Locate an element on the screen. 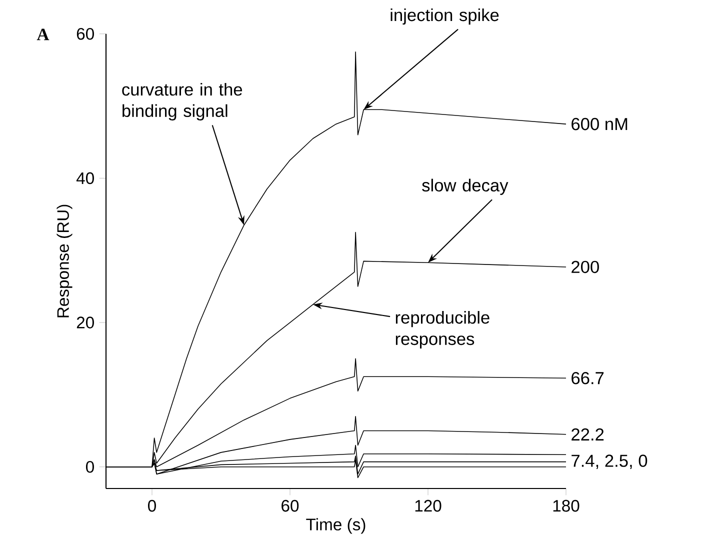 Image resolution: width=717 pixels, height=560 pixels. annotation: slow decay is located at coordinates (465, 186).